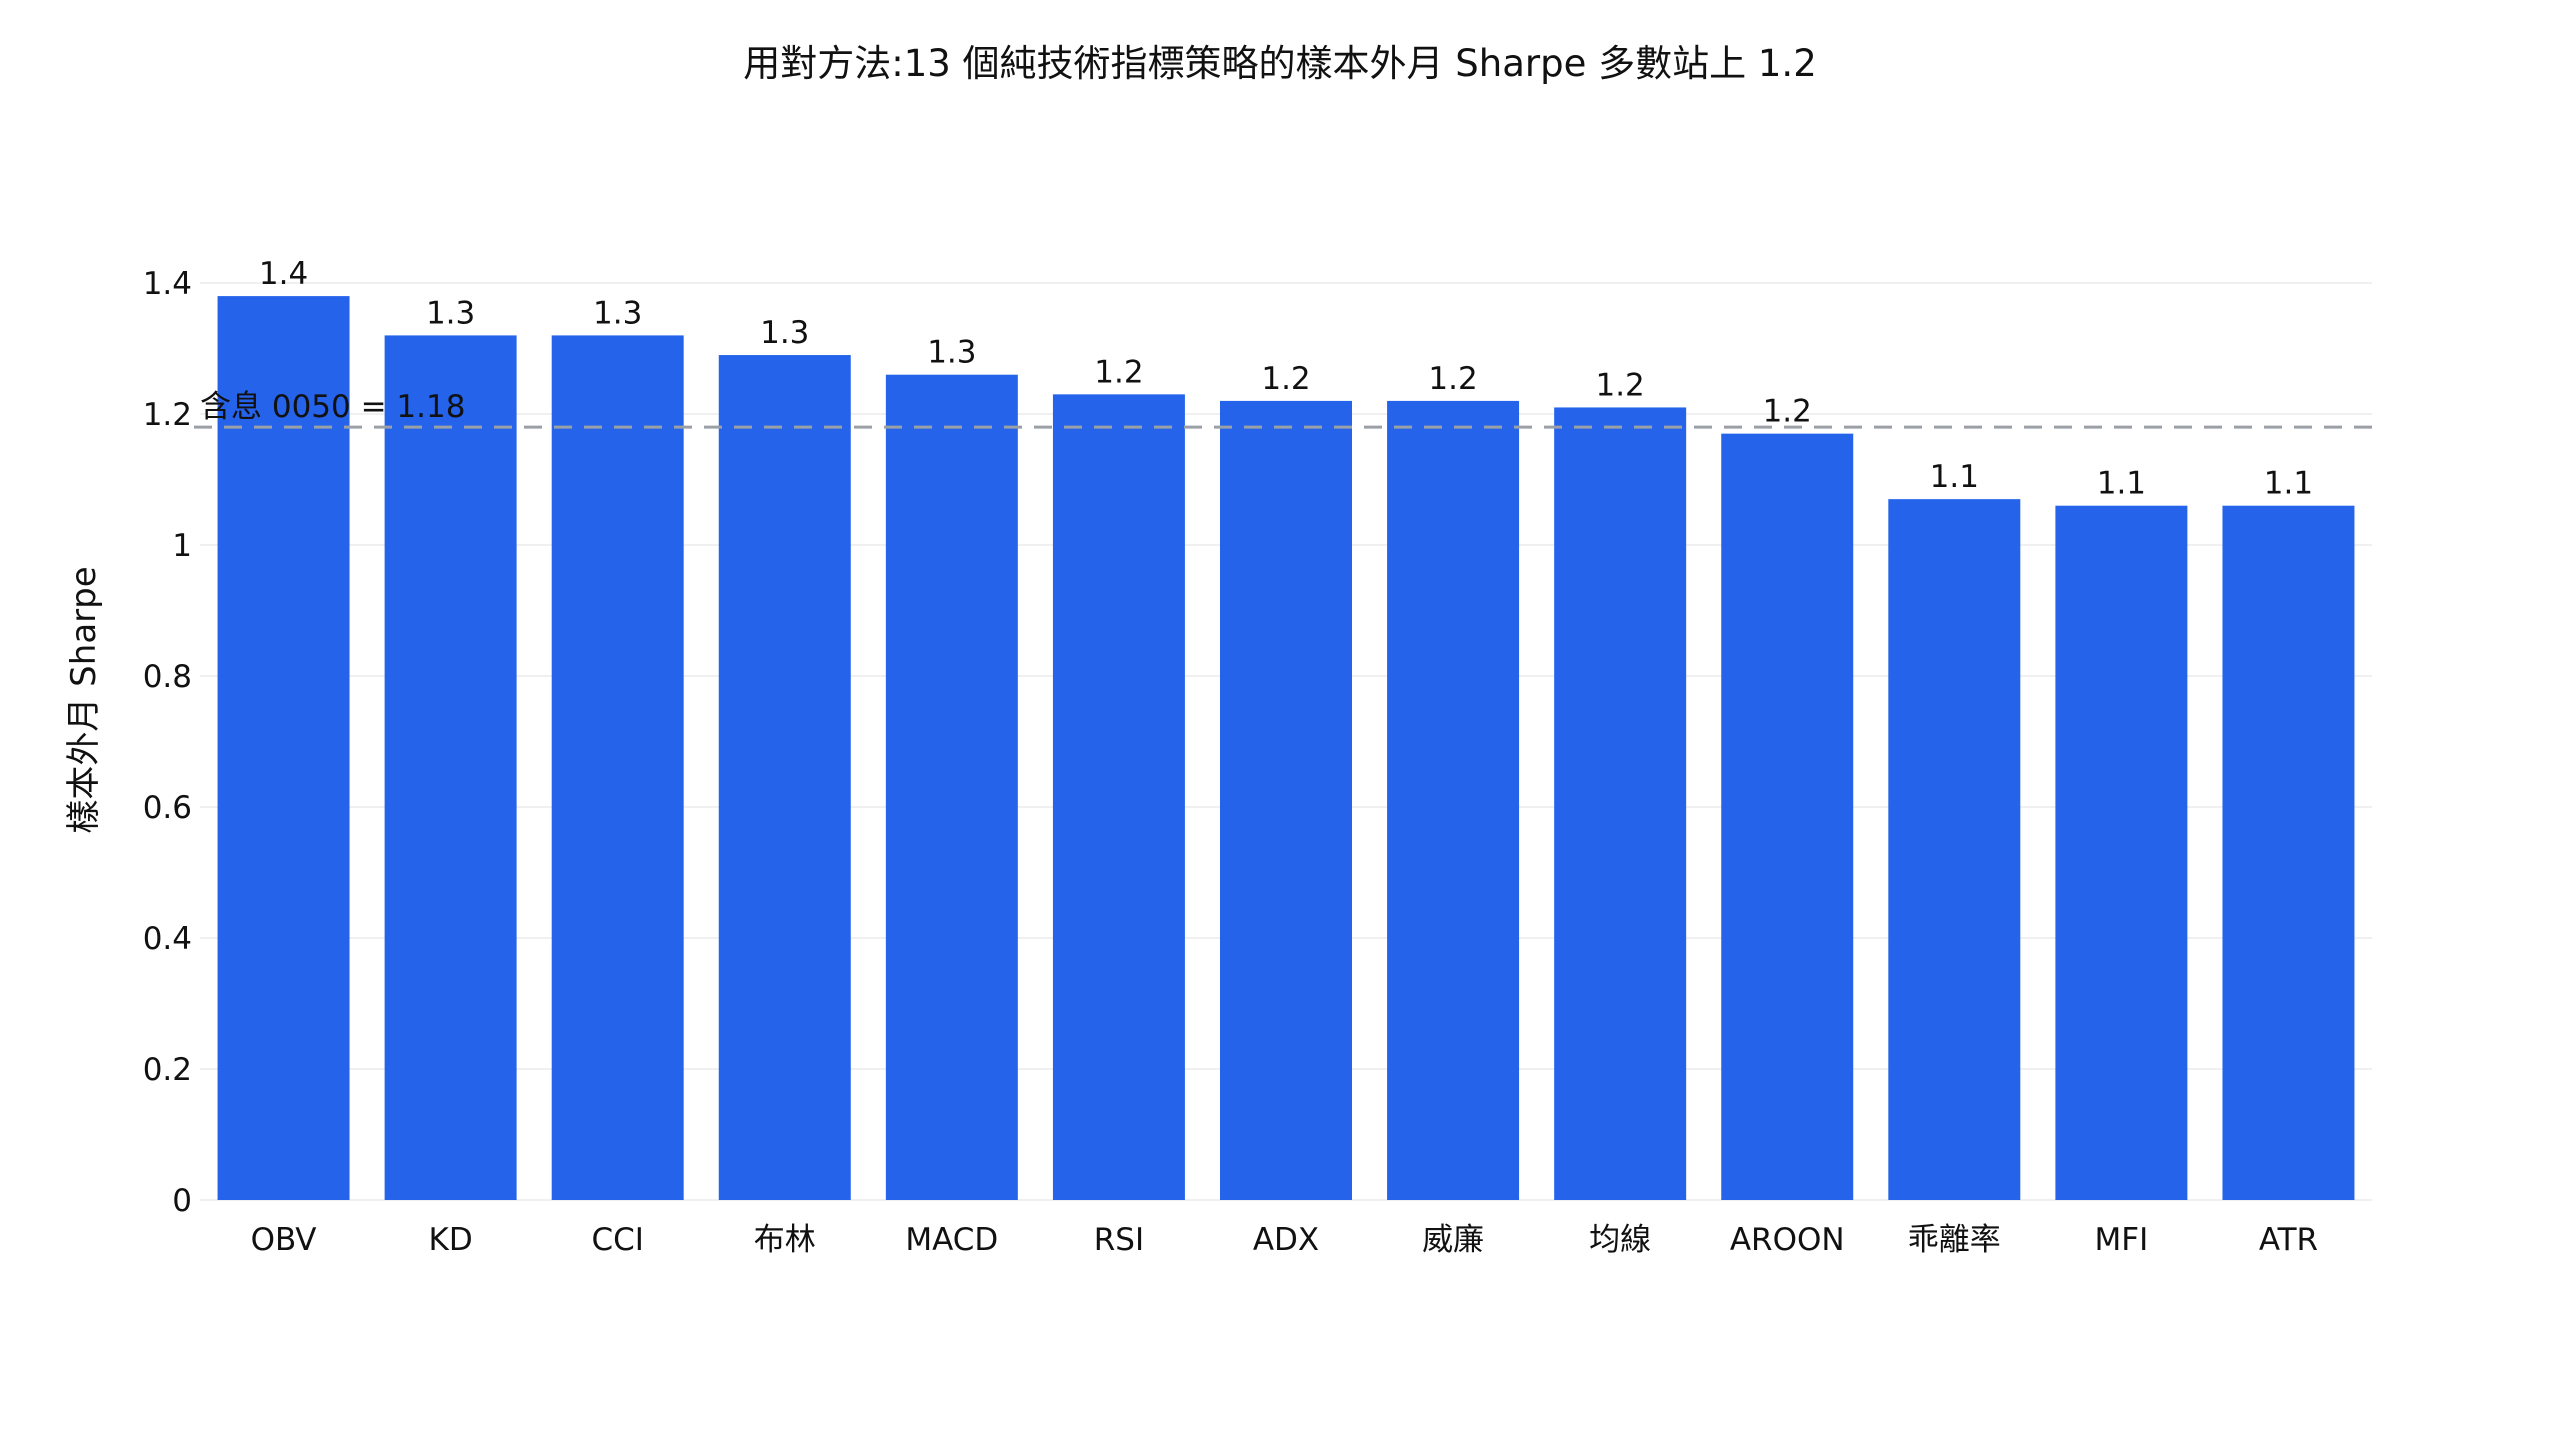  What do you see at coordinates (1620, 1240) in the screenshot?
I see `x-tick-label: 均線` at bounding box center [1620, 1240].